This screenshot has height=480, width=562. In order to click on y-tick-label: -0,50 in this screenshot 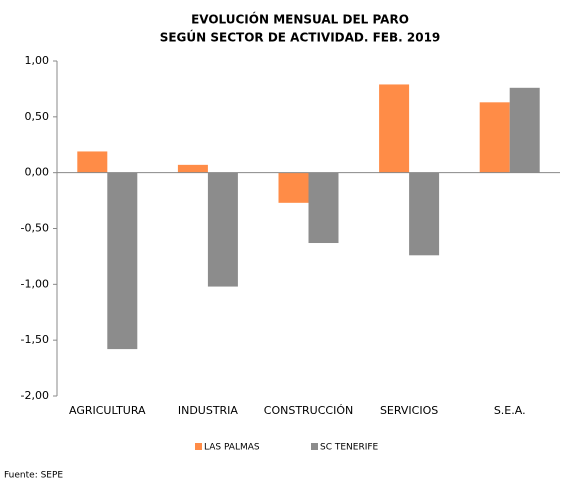, I will do `click(35, 228)`.